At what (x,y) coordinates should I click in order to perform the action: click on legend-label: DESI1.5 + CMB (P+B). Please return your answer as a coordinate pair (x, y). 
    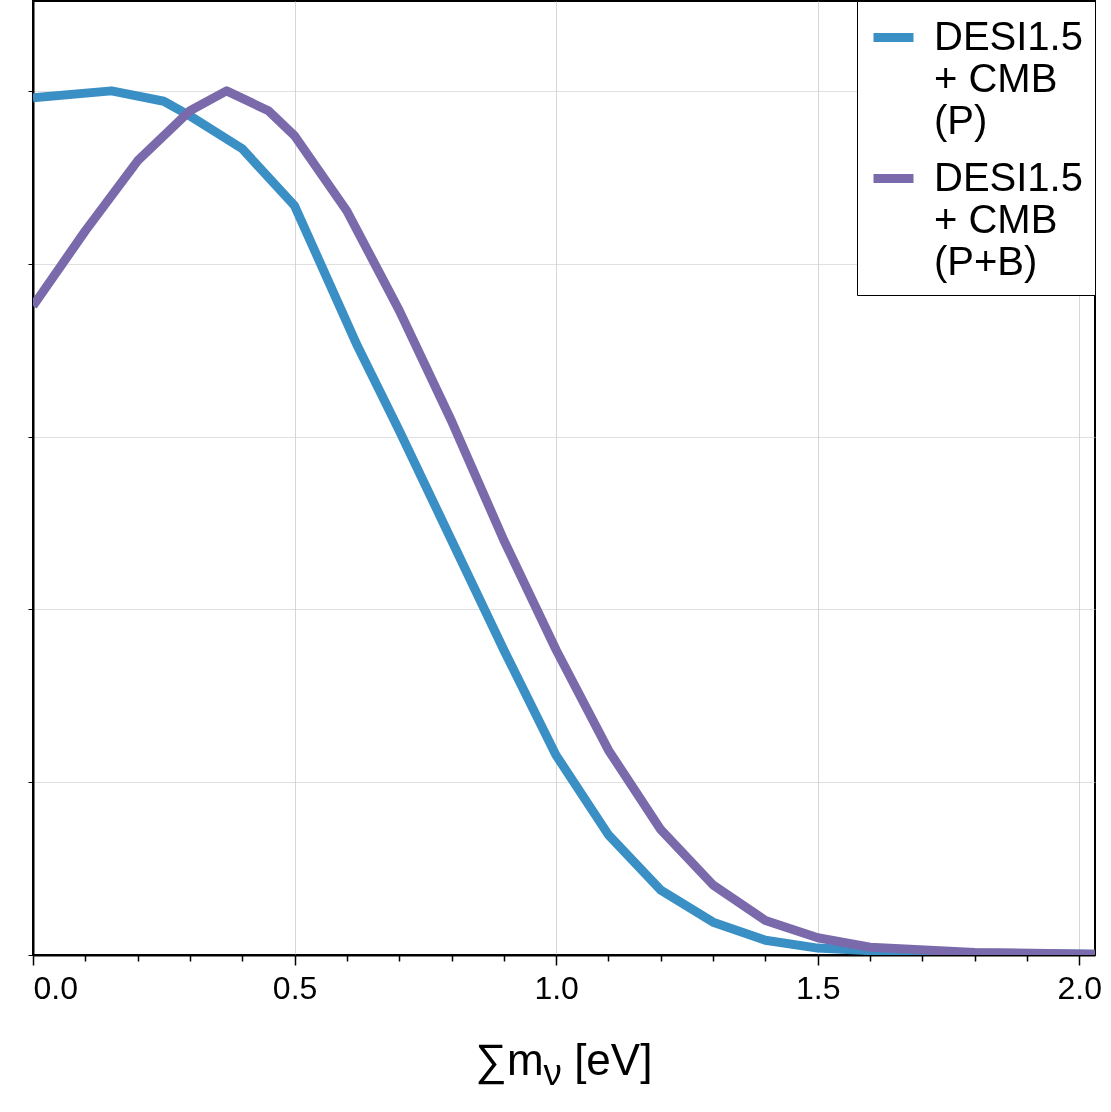
    Looking at the image, I should click on (1008, 218).